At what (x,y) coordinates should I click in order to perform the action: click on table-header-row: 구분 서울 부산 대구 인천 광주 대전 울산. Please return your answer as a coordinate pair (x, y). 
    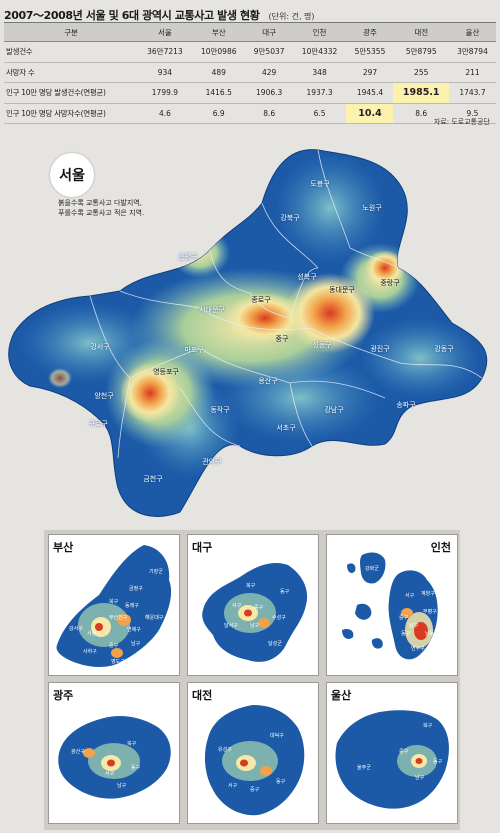
    Looking at the image, I should click on (250, 32).